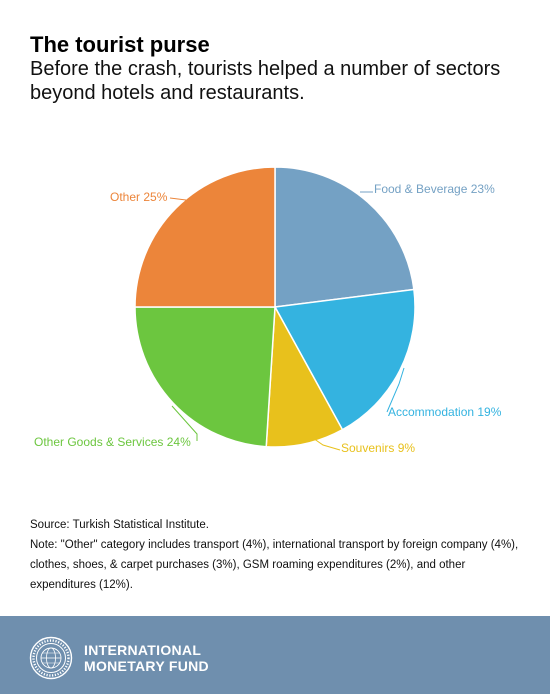 This screenshot has height=694, width=550. What do you see at coordinates (434, 189) in the screenshot?
I see `slice-label-food-beverage: Food & Beverage 23%` at bounding box center [434, 189].